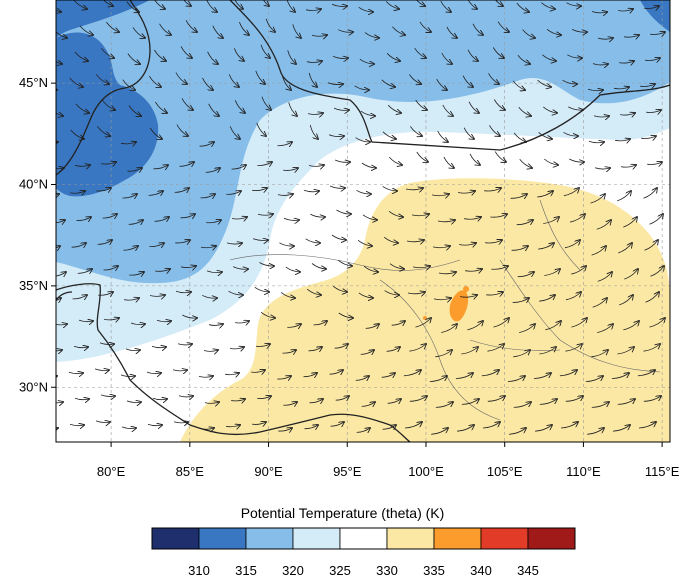 This screenshot has width=685, height=580. Describe the element at coordinates (363, 538) in the screenshot. I see `colorbar-frame` at that location.